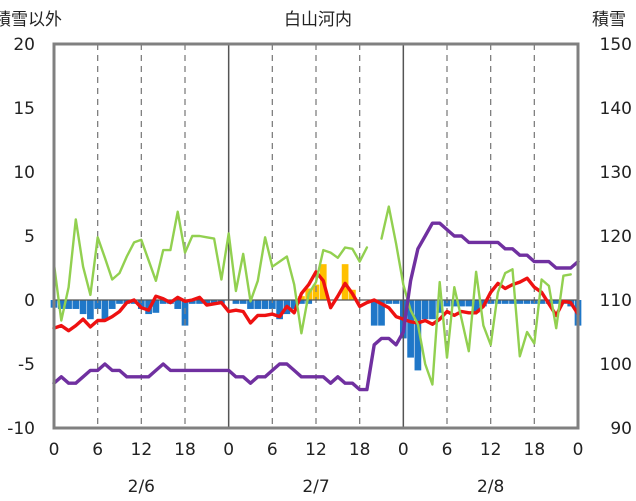 The width and height of the screenshot is (636, 501). What do you see at coordinates (29, 237) in the screenshot?
I see `left-tick-label: 5` at bounding box center [29, 237].